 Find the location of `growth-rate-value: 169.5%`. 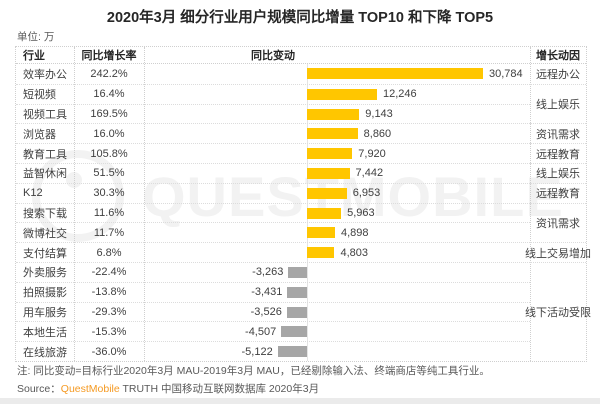

growth-rate-value: 169.5% is located at coordinates (109, 113).